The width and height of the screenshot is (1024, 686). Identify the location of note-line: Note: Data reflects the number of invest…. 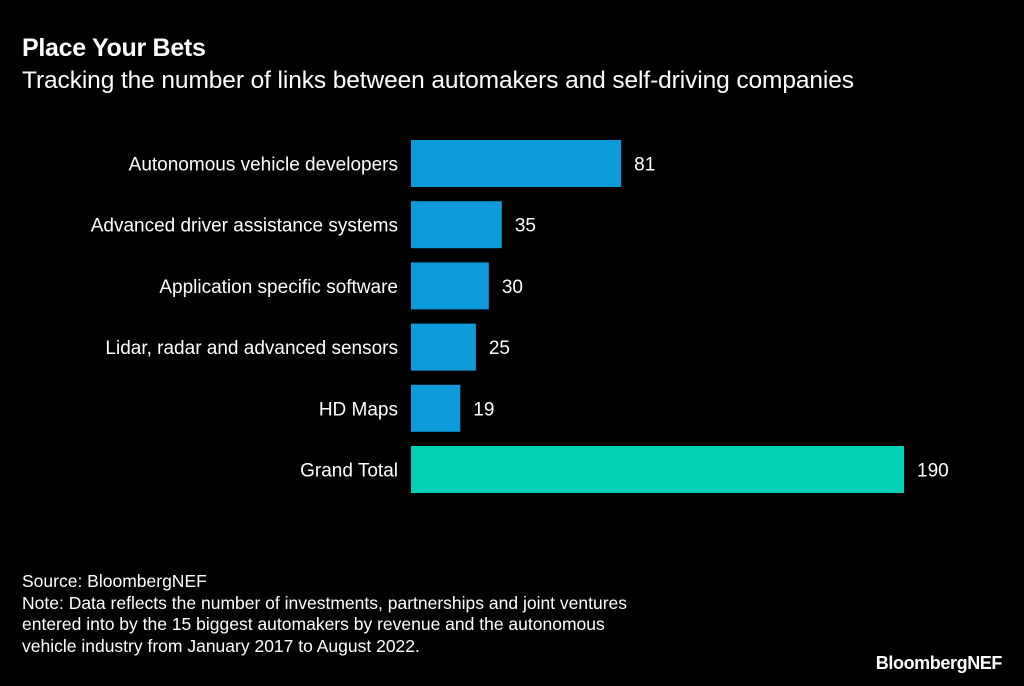
(325, 602).